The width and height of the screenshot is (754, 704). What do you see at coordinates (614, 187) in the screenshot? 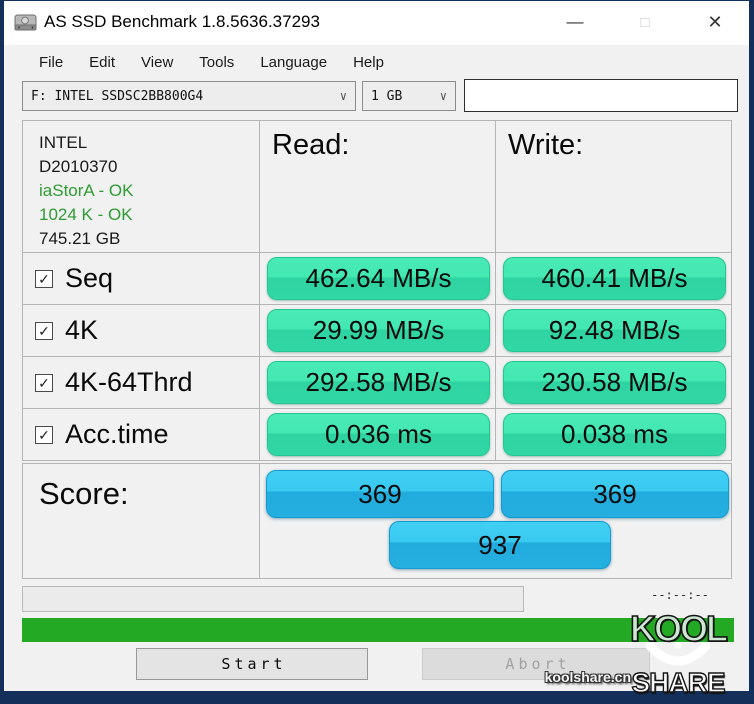
I see `write-column-header: Write:` at bounding box center [614, 187].